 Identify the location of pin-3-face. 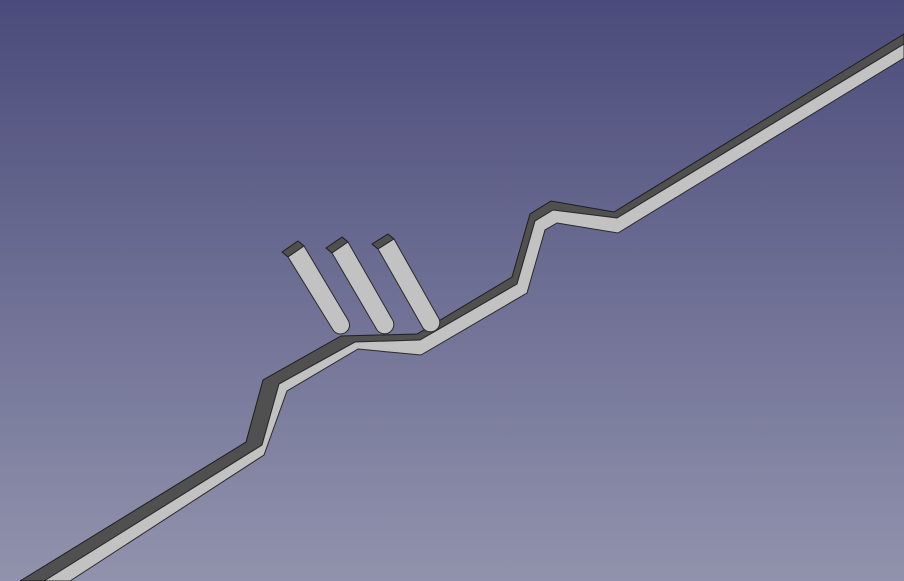
(409, 285).